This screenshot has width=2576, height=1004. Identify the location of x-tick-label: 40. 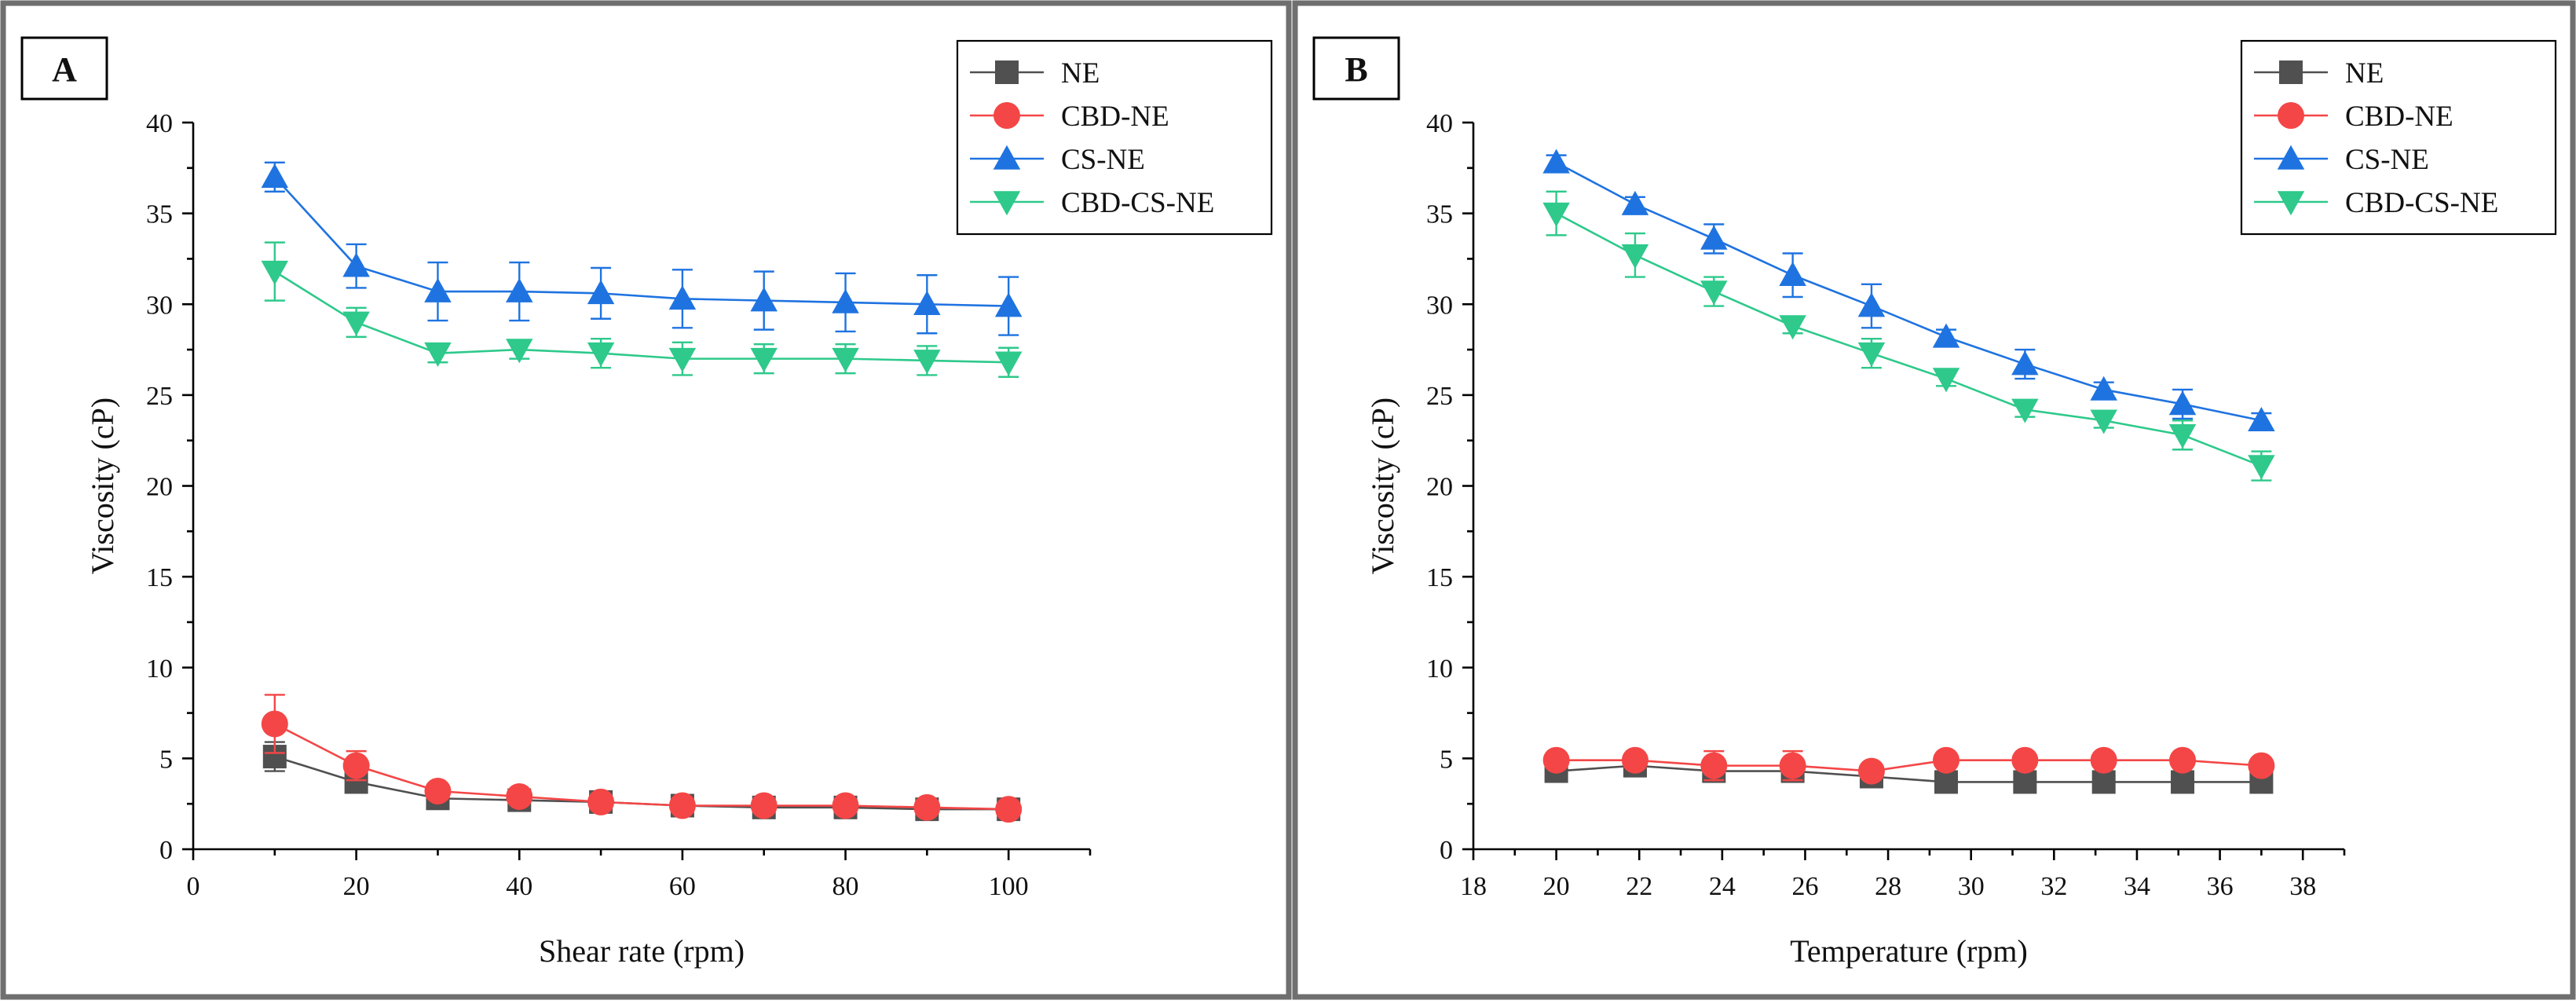
(519, 886).